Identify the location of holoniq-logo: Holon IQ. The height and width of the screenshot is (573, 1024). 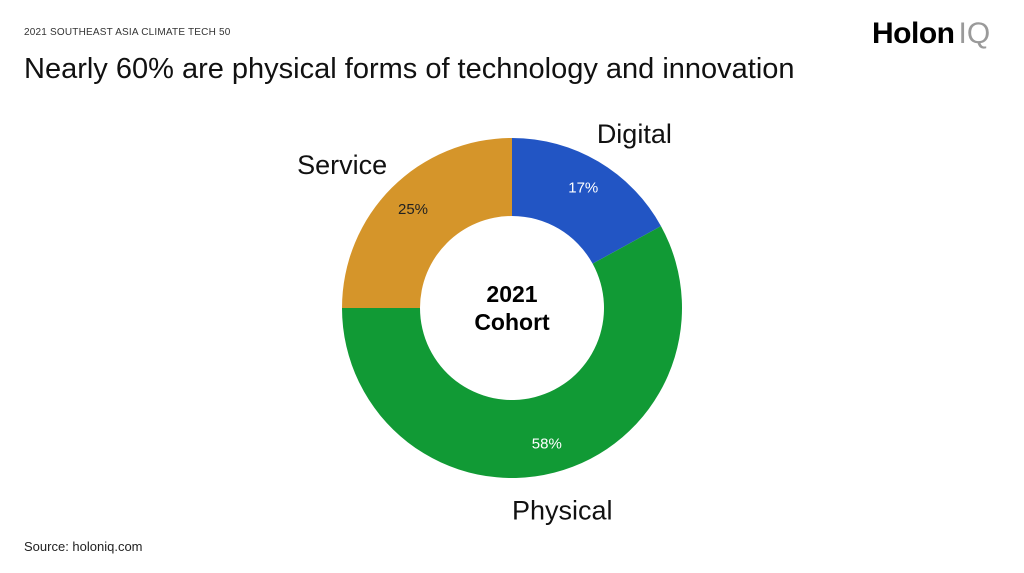
(931, 34).